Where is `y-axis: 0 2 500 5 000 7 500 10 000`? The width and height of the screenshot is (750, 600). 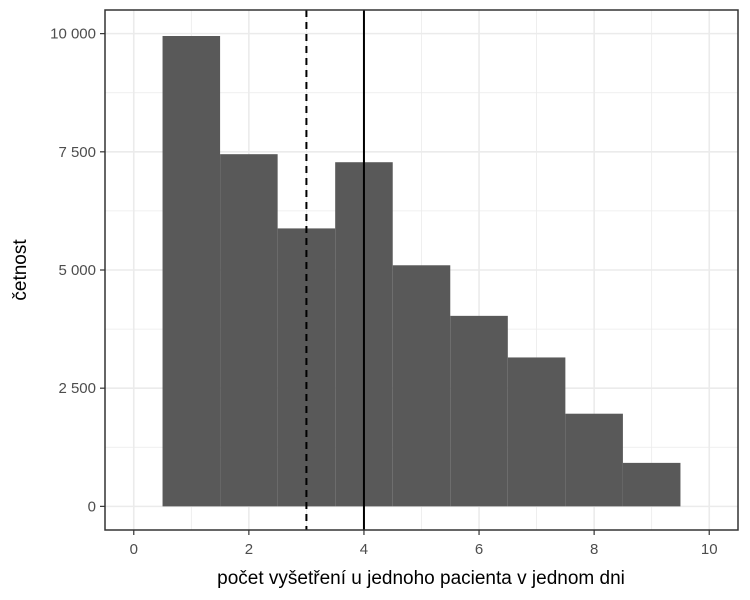
y-axis: 0 2 500 5 000 7 500 10 000 is located at coordinates (77, 270).